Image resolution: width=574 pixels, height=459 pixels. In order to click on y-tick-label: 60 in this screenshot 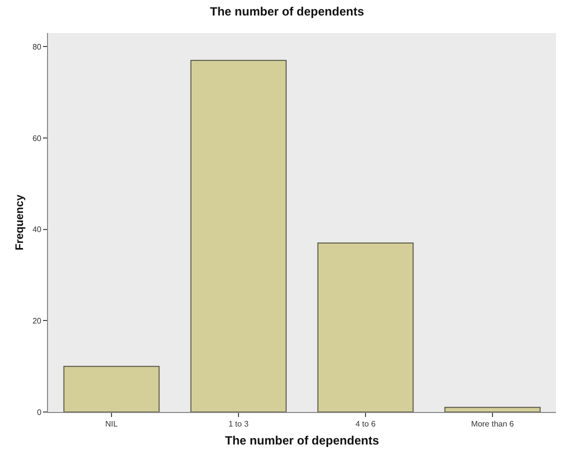, I will do `click(37, 138)`.